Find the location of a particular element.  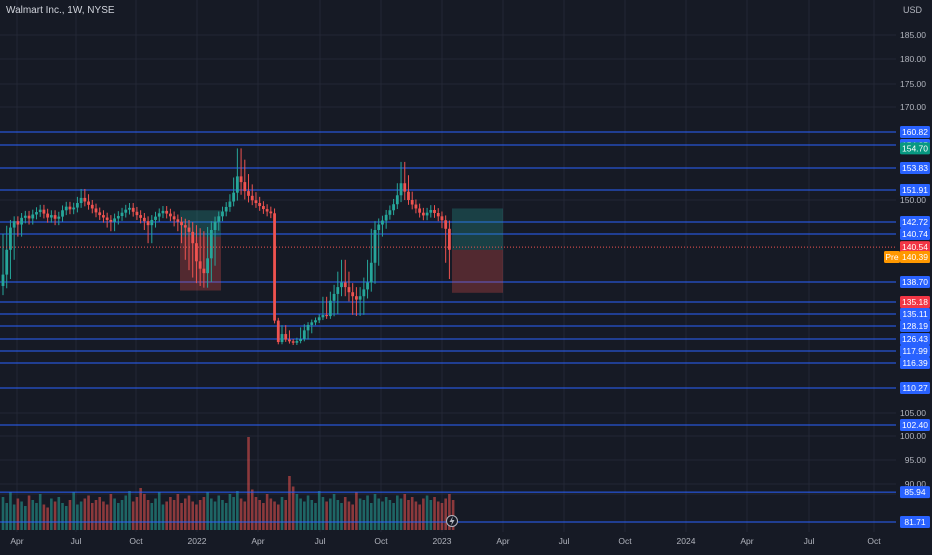

price-tag-label: 153.83 is located at coordinates (915, 168).